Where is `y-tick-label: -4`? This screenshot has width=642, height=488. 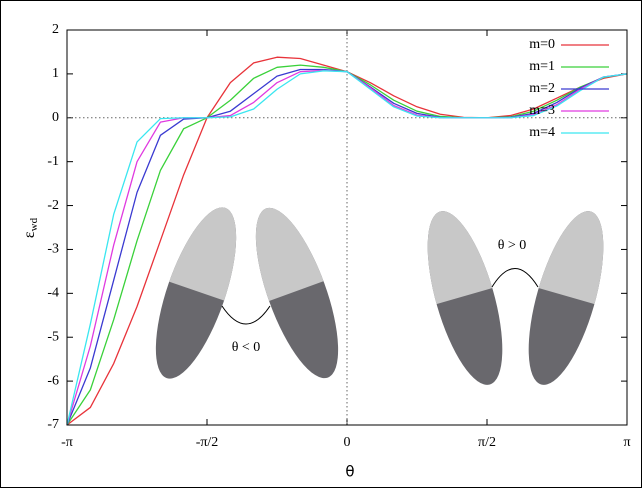 y-tick-label: -4 is located at coordinates (53, 293).